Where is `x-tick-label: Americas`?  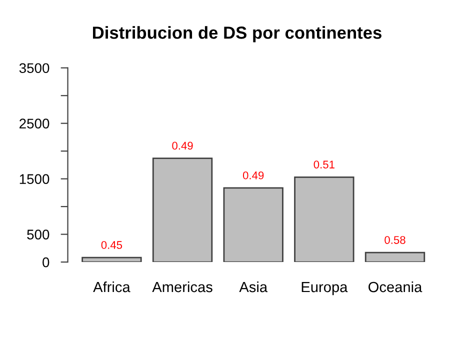
x-tick-label: Americas is located at coordinates (182, 286).